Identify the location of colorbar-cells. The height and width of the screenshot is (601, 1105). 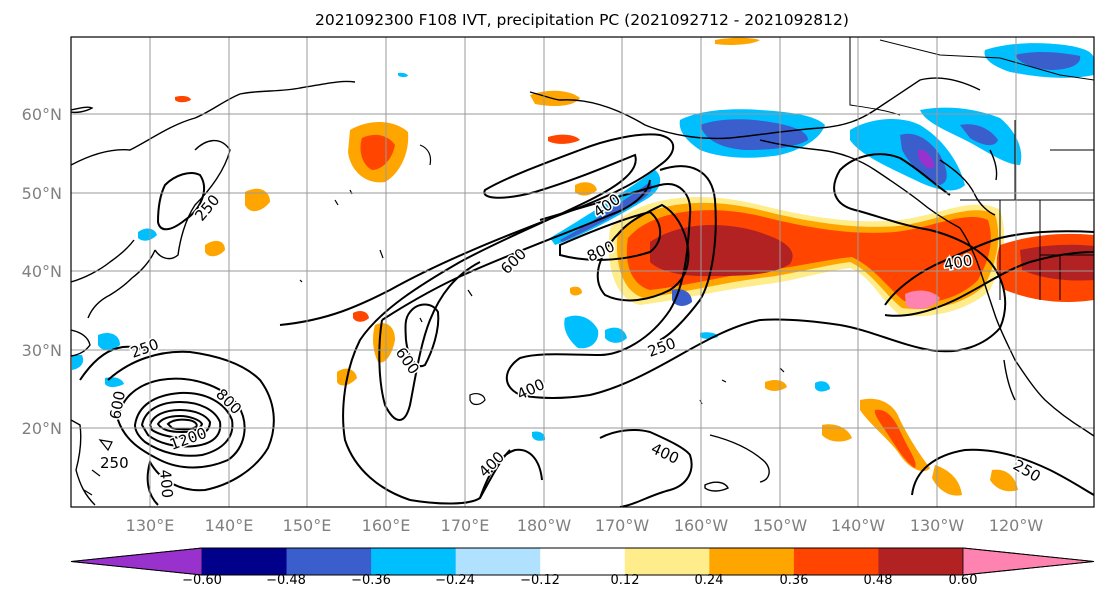
(582, 561).